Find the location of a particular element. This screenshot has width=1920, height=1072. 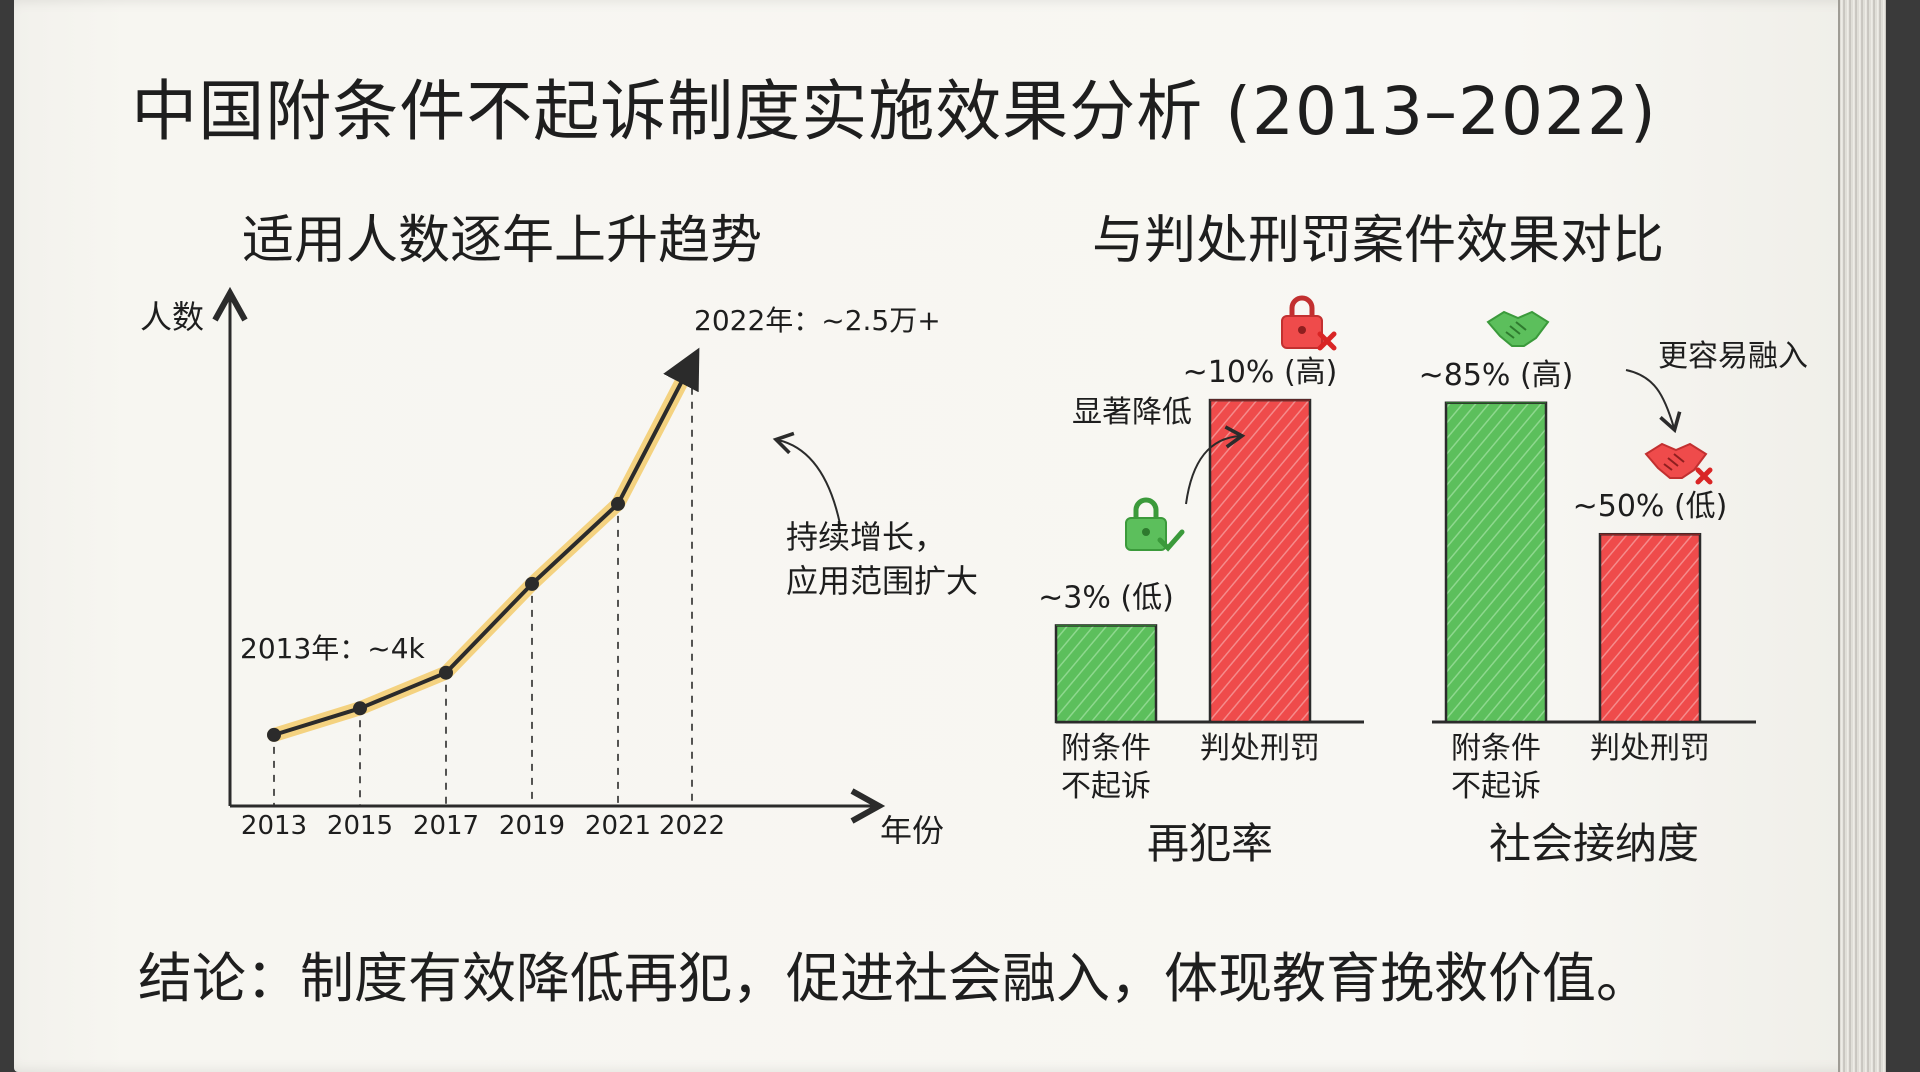

lock-x-icon is located at coordinates (1309, 323).